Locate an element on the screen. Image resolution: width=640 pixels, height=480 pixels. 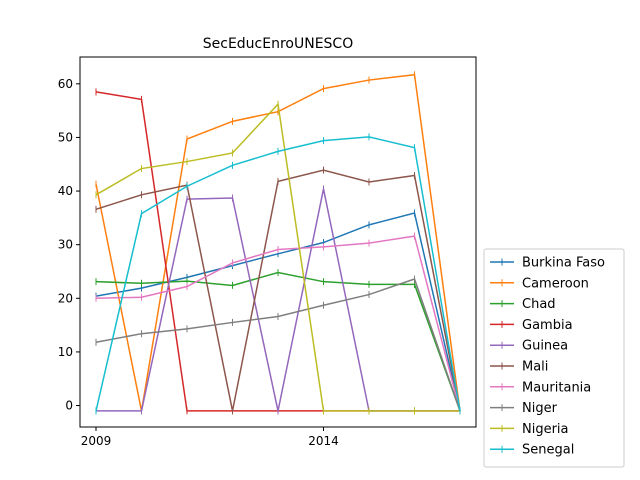
y-tick-label: 30 is located at coordinates (65, 245).